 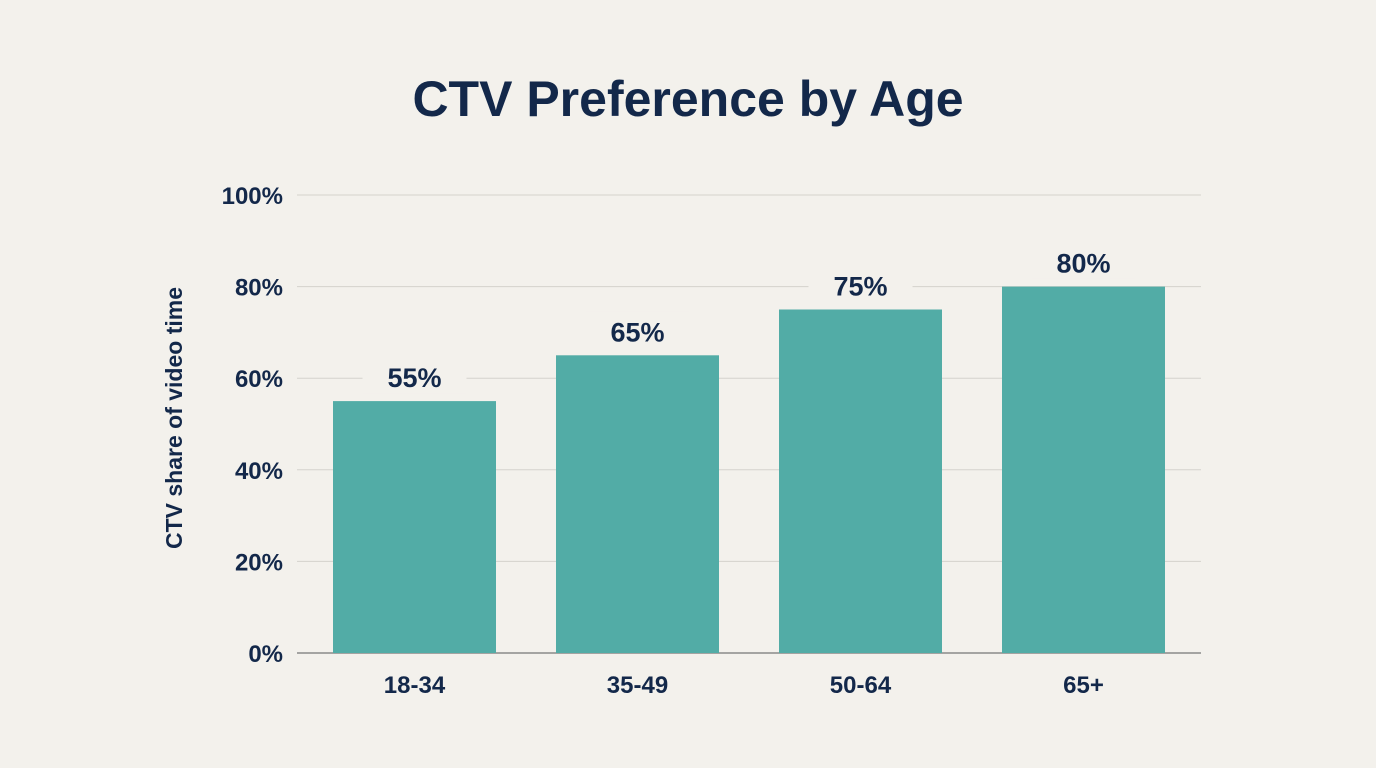 What do you see at coordinates (687, 99) in the screenshot?
I see `chart-title: CTV Preference by Age` at bounding box center [687, 99].